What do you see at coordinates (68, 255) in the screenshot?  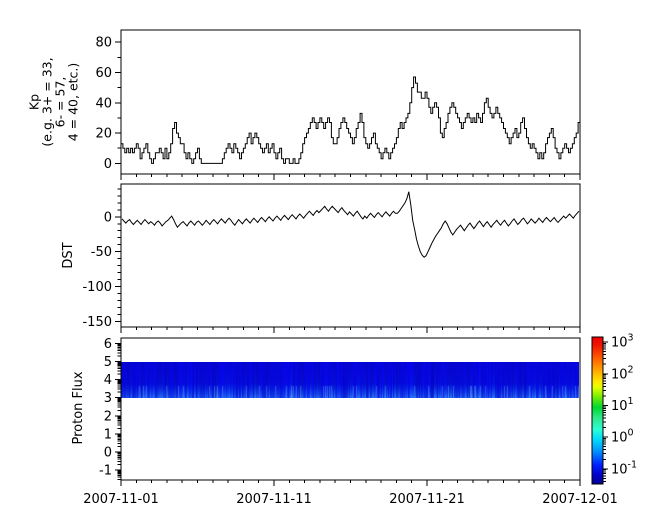 I see `dst-axis-label: DST` at bounding box center [68, 255].